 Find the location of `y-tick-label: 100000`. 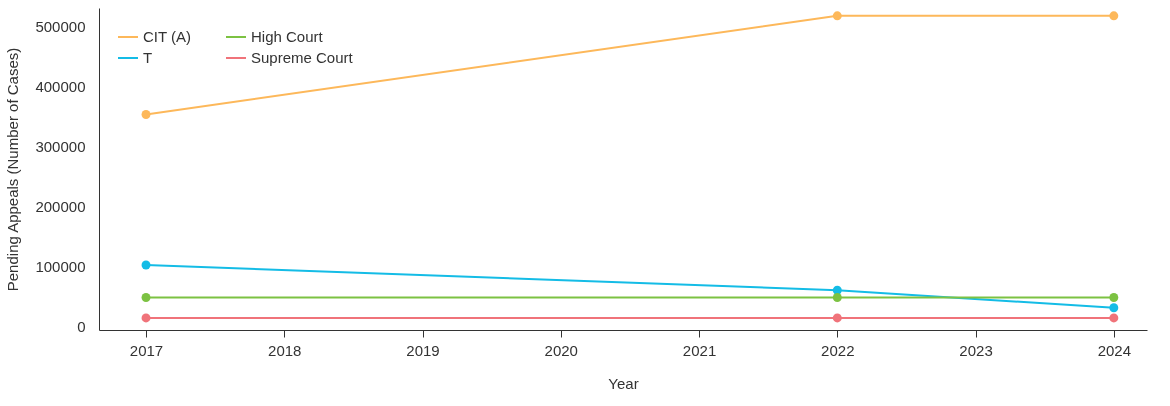

y-tick-label: 100000 is located at coordinates (60, 267).